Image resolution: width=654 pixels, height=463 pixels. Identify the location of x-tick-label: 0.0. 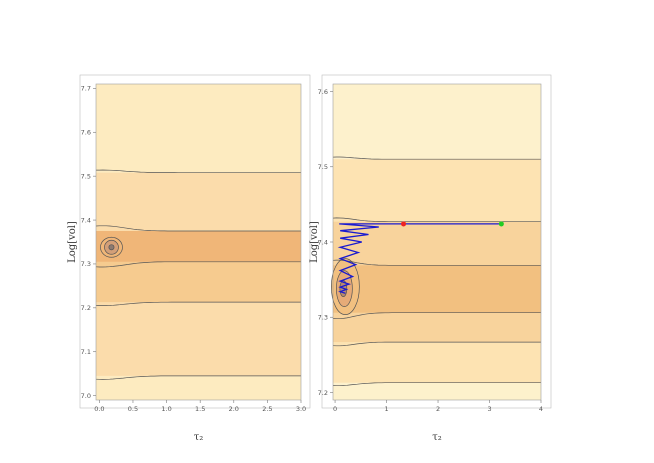
(99, 409).